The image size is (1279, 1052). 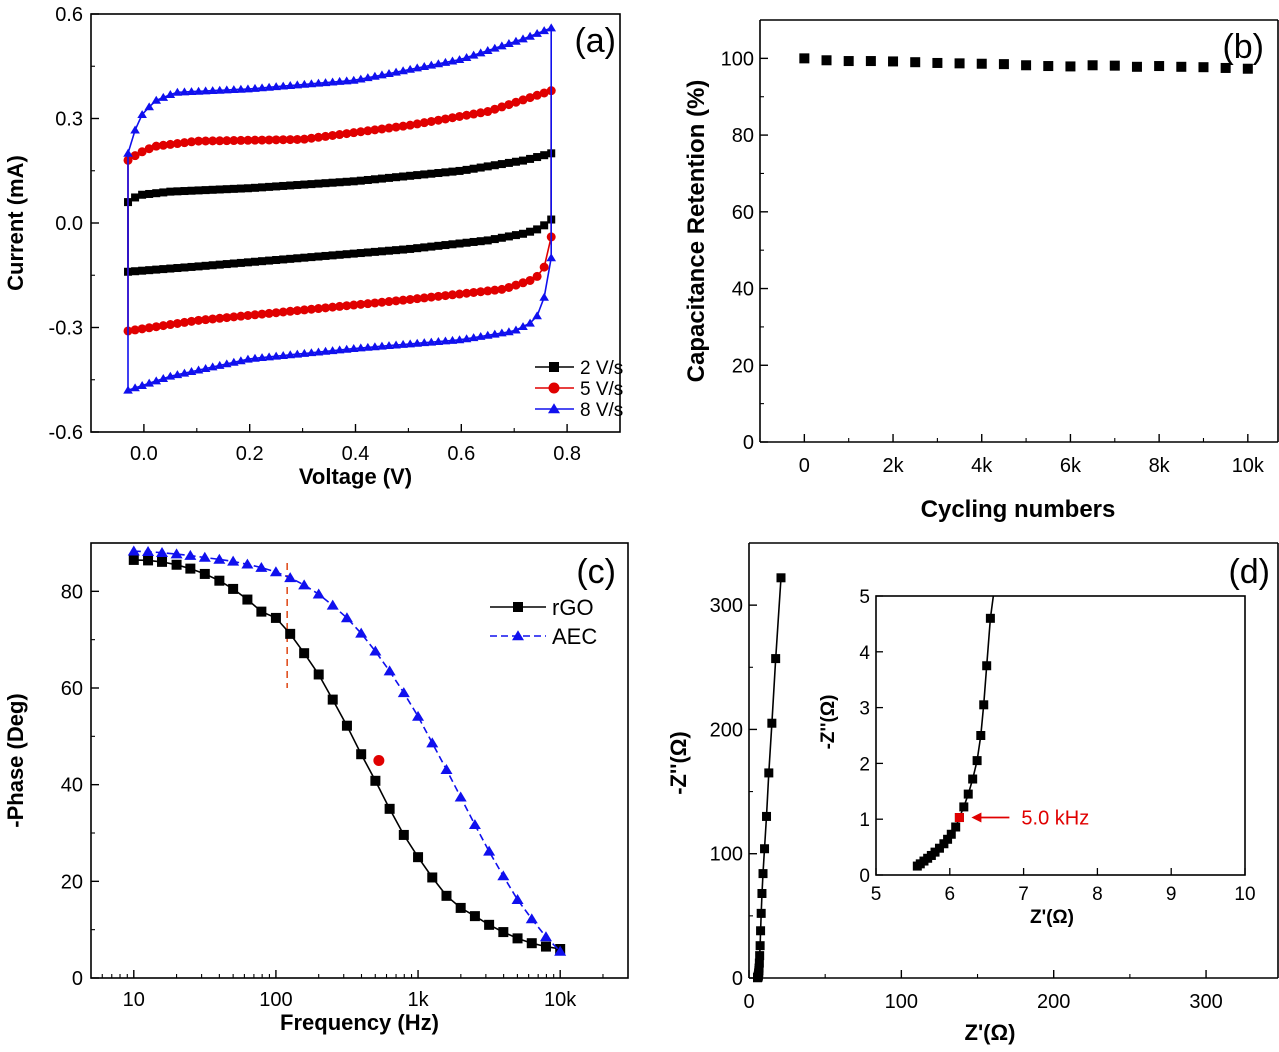 I want to click on y-tick-label: 40, so click(x=743, y=290).